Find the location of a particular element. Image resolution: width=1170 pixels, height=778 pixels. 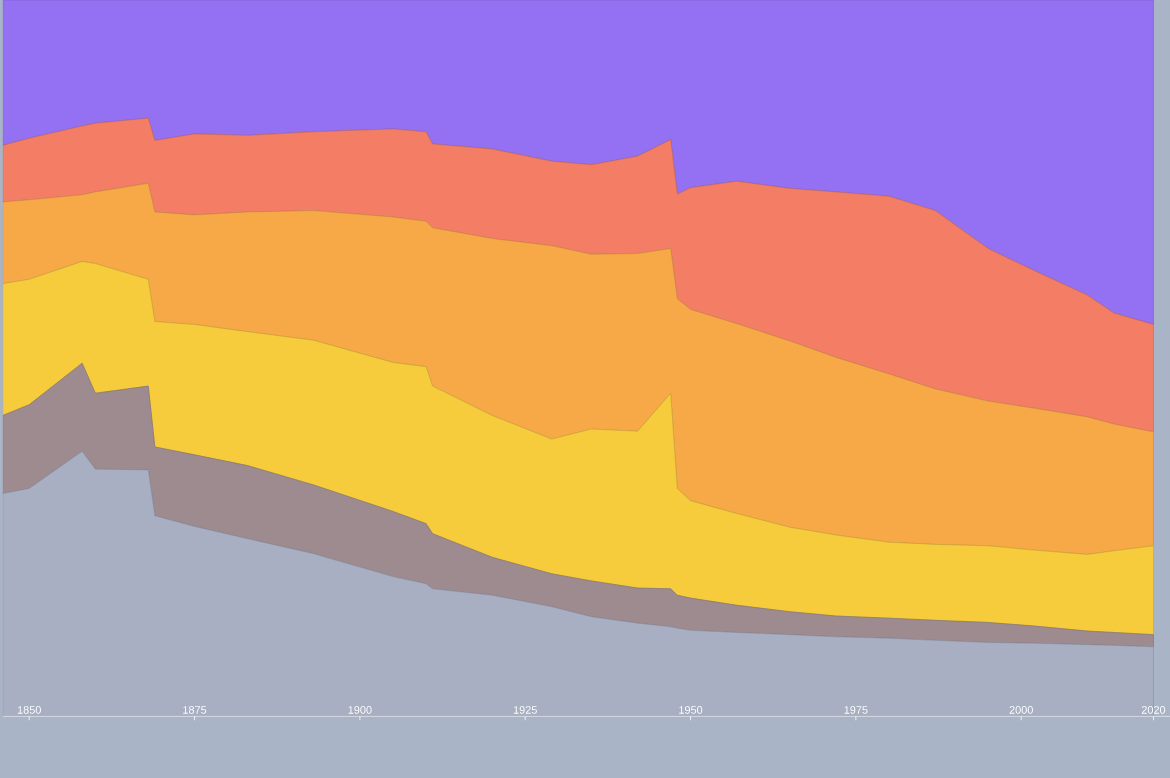

x-tick-label: 1975 is located at coordinates (856, 709).